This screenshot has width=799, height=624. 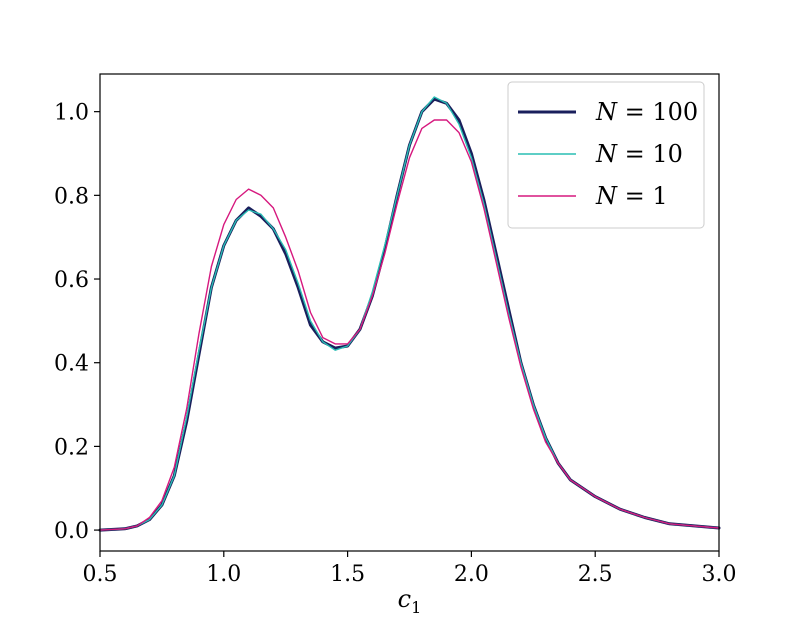 I want to click on legend-box, so click(x=606, y=155).